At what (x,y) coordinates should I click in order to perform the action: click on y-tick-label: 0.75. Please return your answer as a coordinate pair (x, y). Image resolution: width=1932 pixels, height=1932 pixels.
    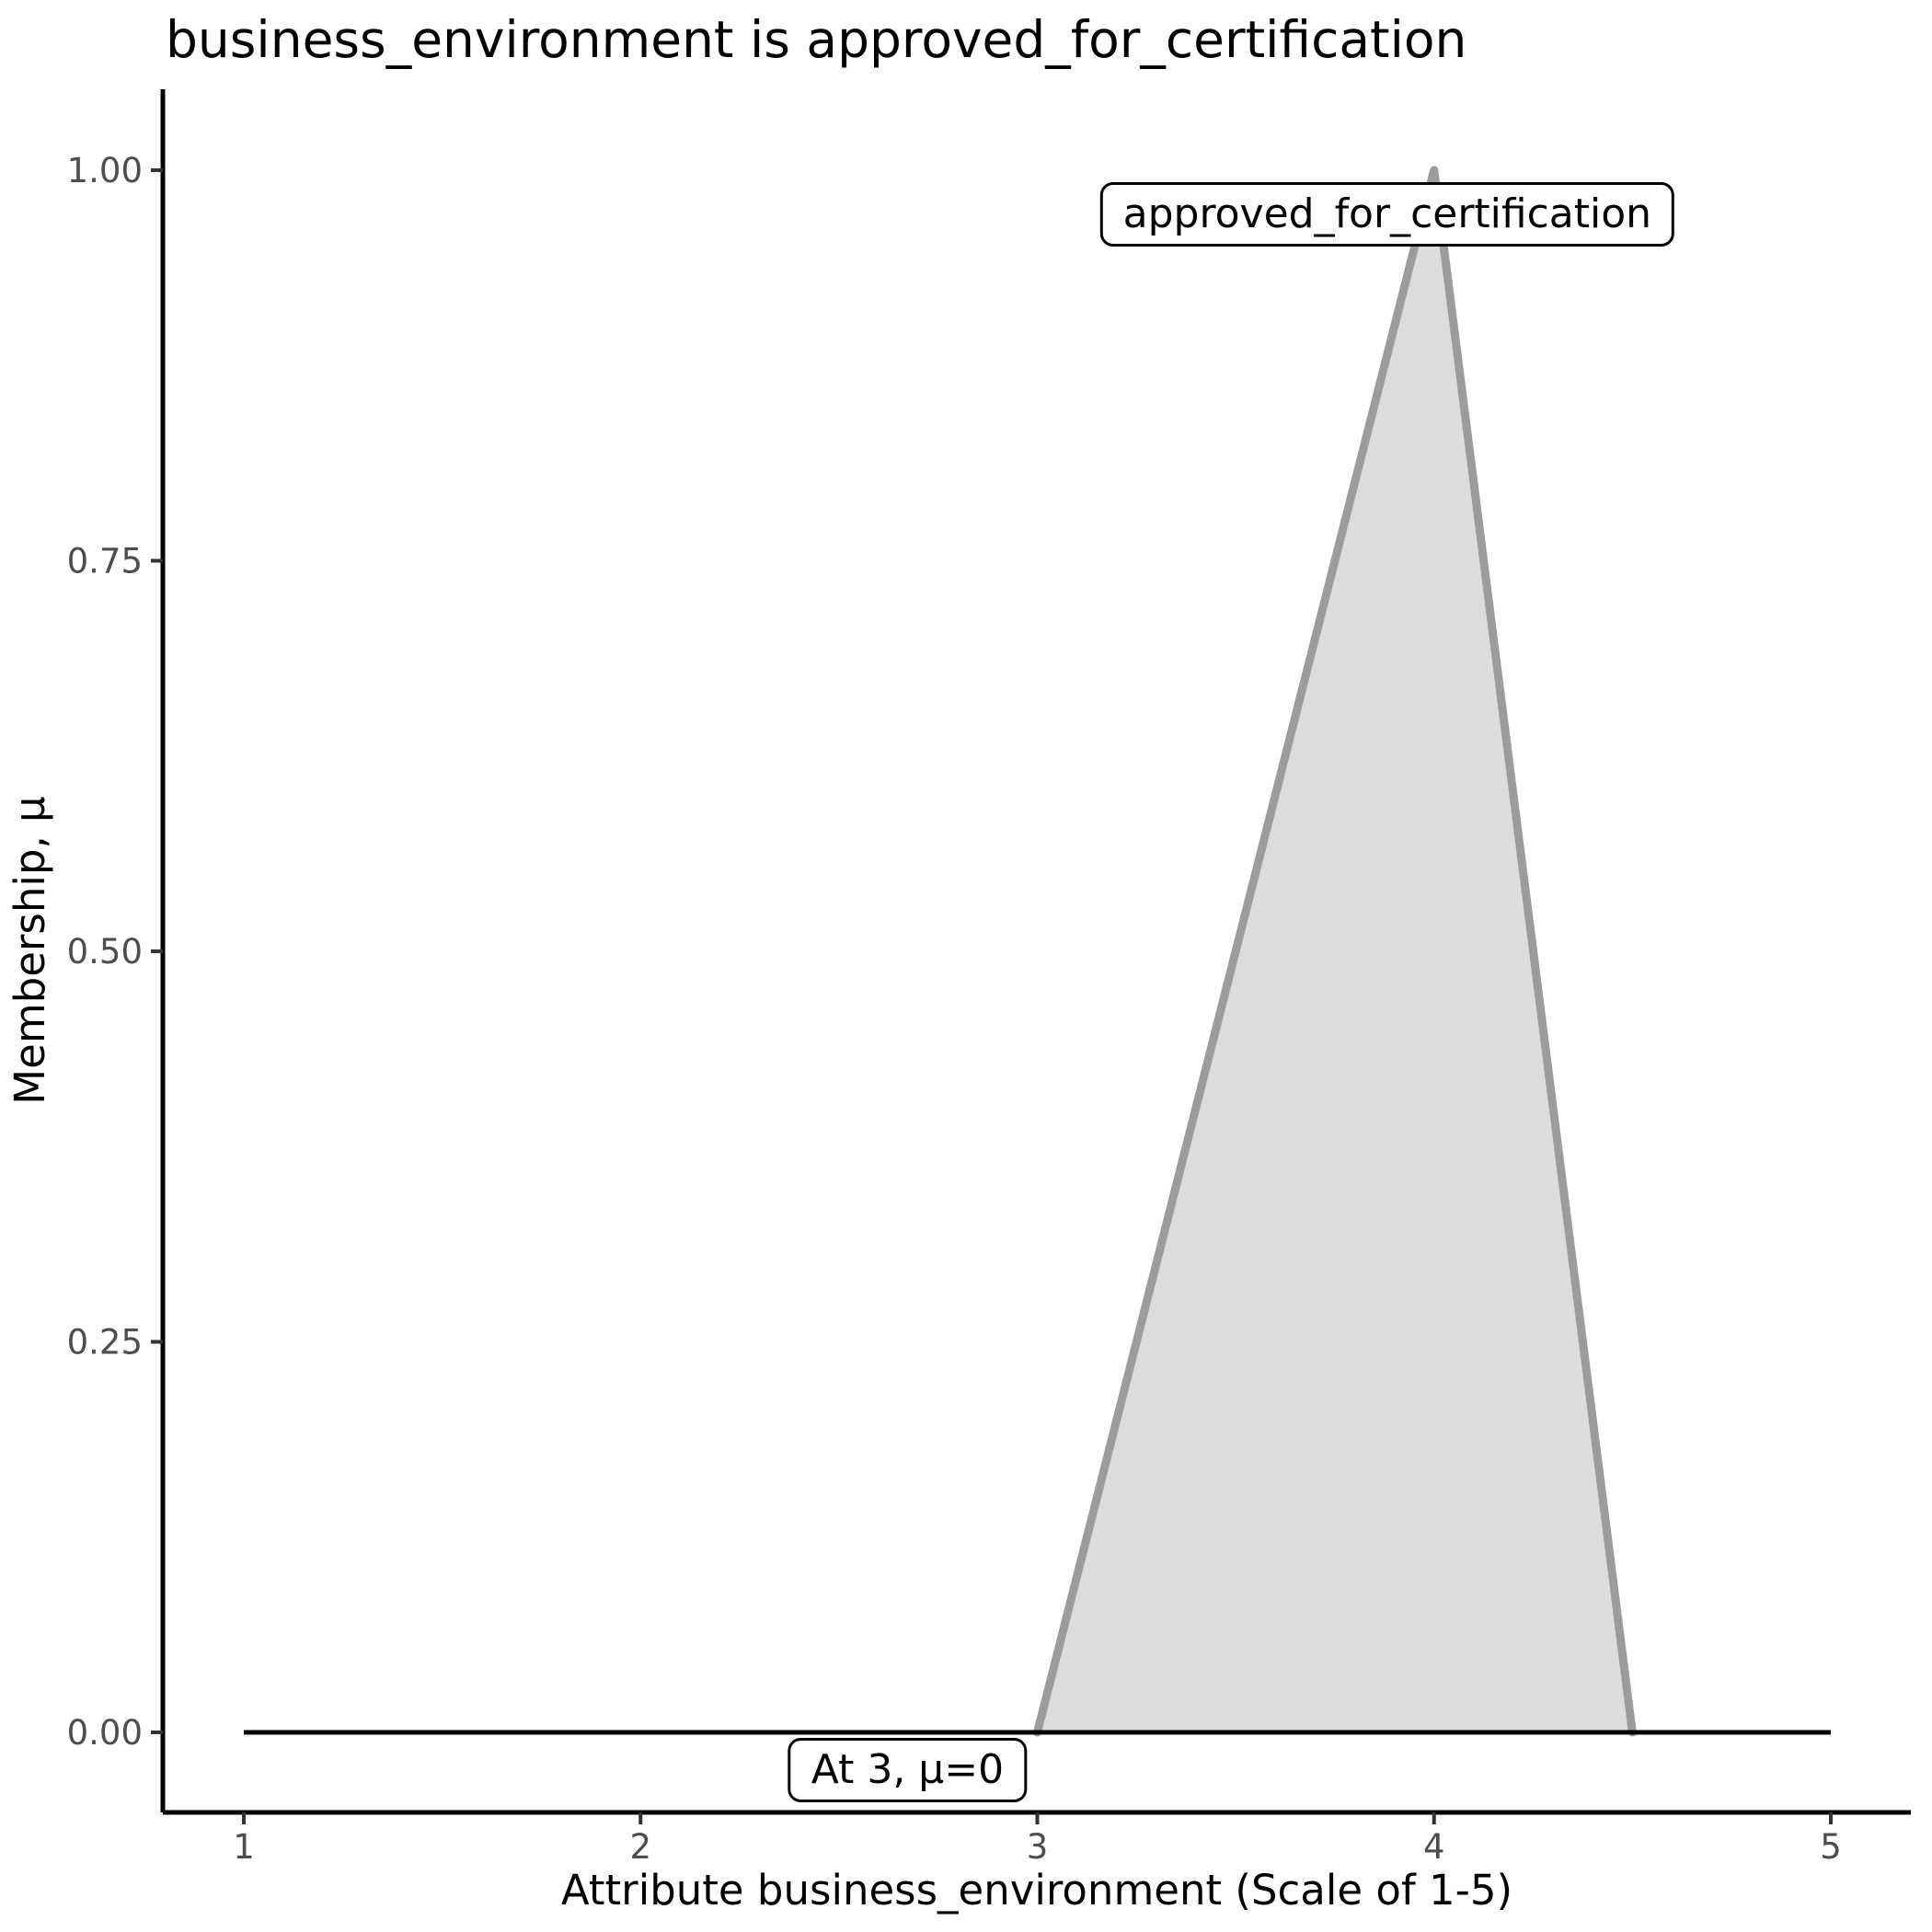
    Looking at the image, I should click on (105, 561).